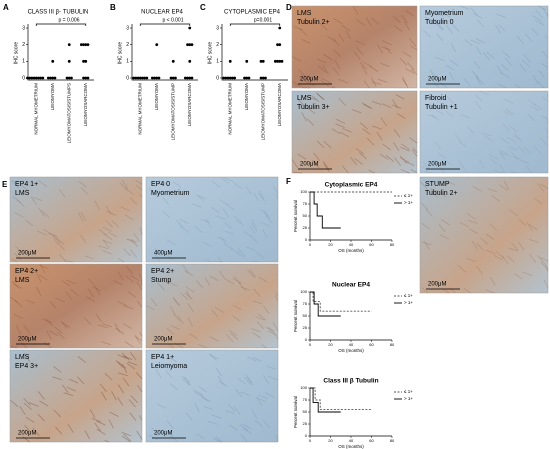 The image size is (550, 449). I want to click on x-axis-label: OS (months), so click(351, 350).